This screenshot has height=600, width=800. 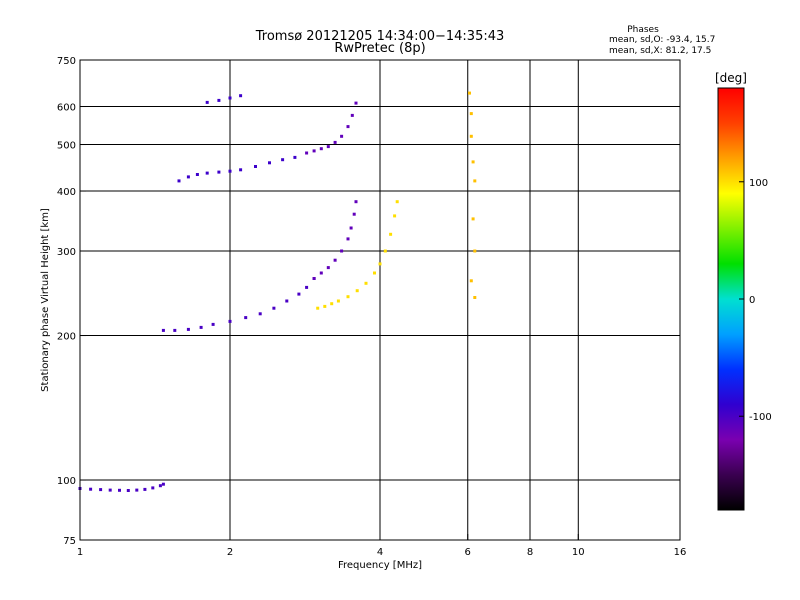 I want to click on x-tick-label: 8, so click(x=530, y=552).